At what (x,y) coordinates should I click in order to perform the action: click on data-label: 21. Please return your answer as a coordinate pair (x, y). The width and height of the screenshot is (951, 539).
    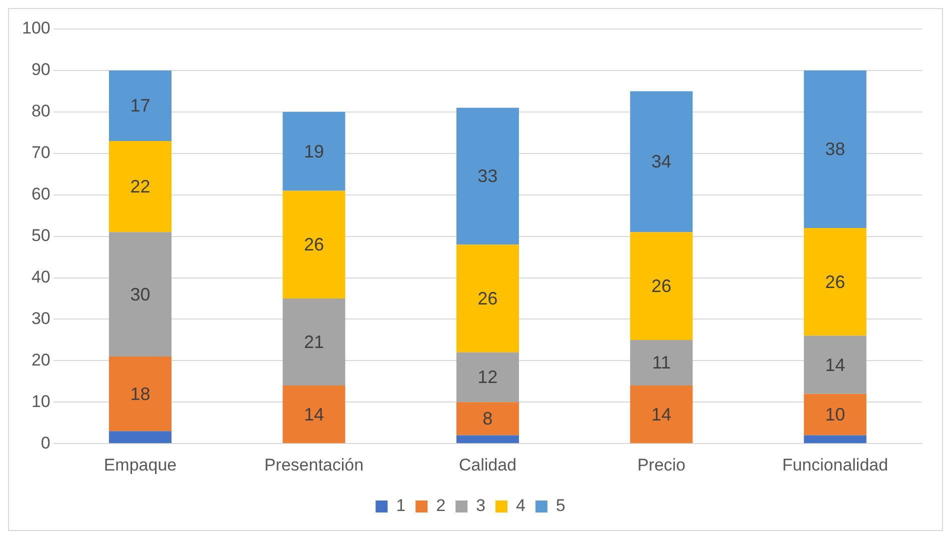
    Looking at the image, I should click on (314, 342).